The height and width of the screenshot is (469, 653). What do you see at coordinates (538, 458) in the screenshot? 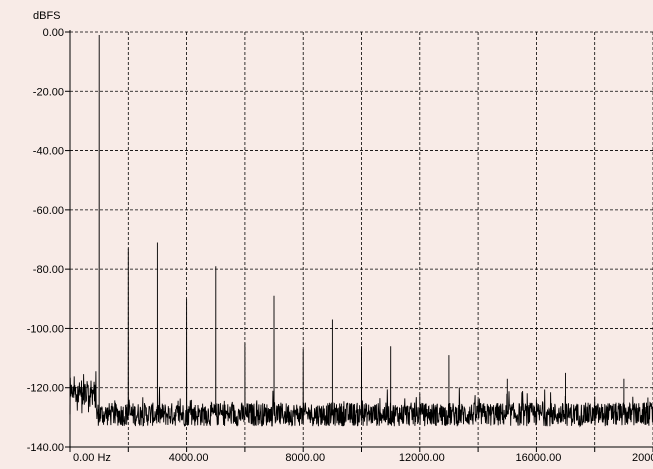
I see `x-tick-label: 16000.00` at bounding box center [538, 458].